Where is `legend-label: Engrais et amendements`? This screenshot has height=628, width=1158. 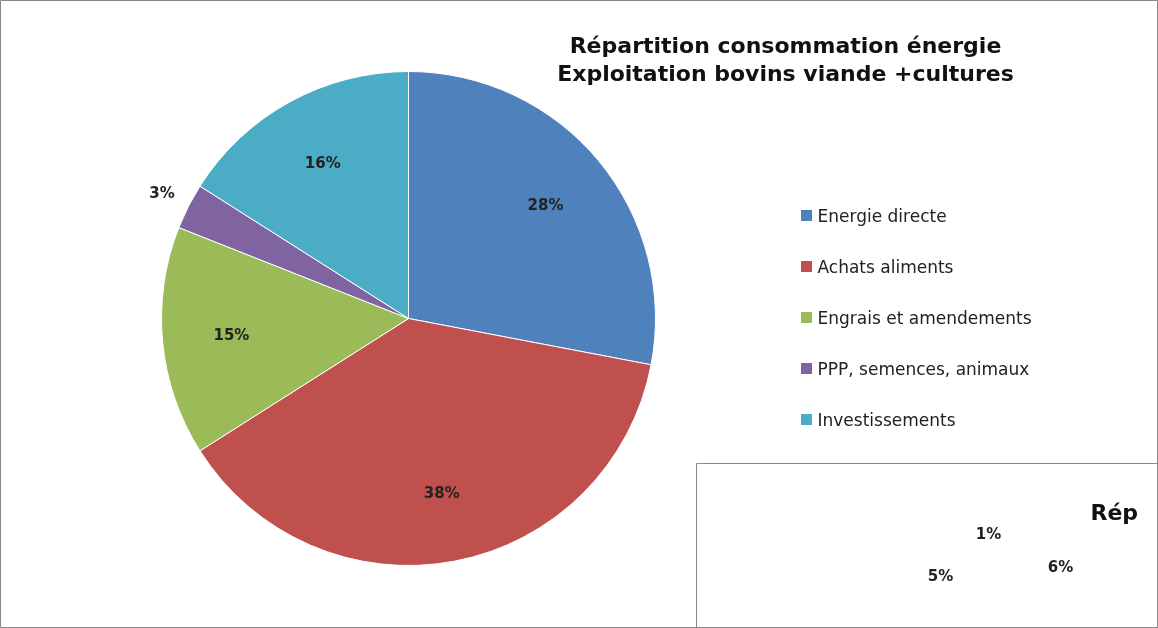 legend-label: Engrais et amendements is located at coordinates (924, 317).